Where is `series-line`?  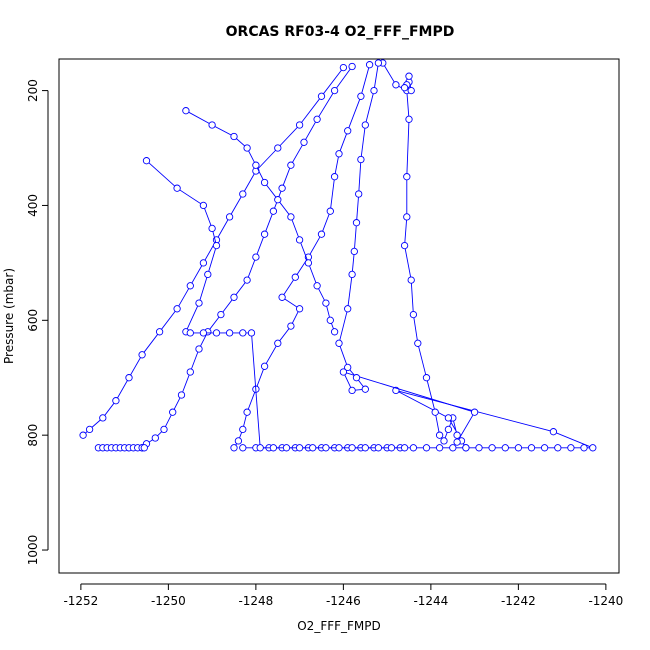
series-line is located at coordinates (260, 221).